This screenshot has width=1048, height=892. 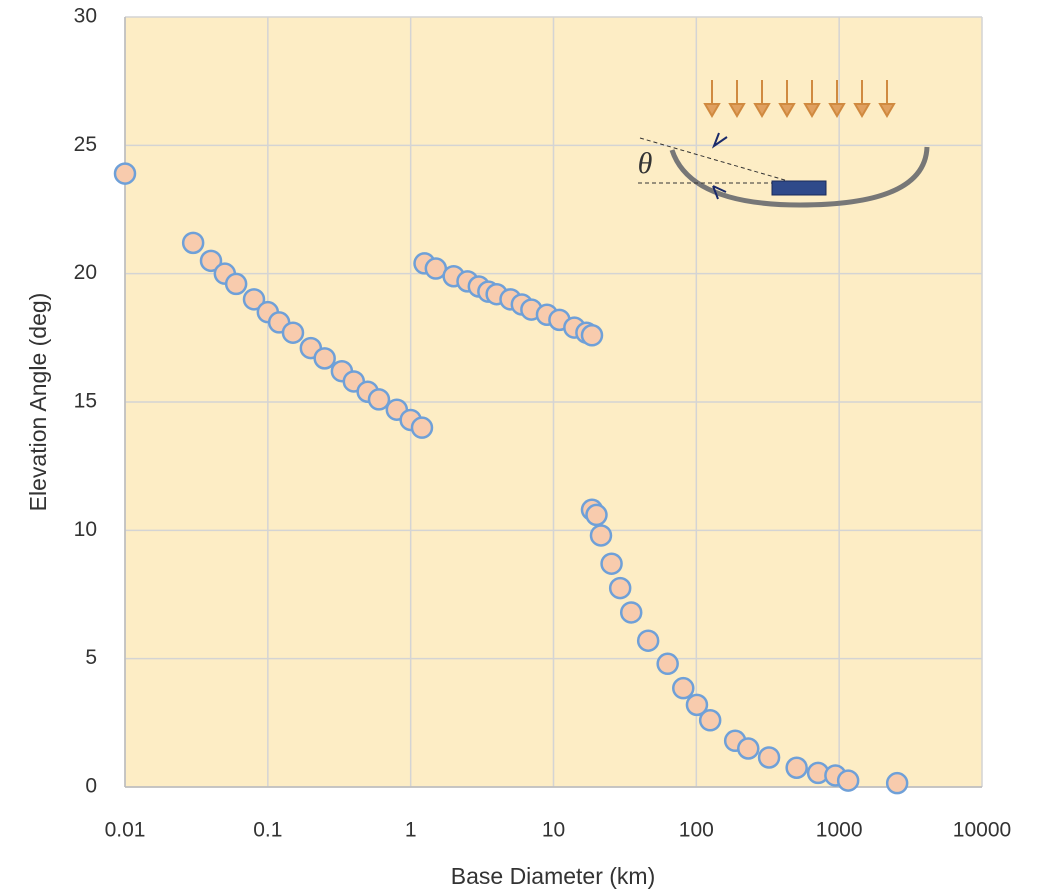 What do you see at coordinates (267, 830) in the screenshot?
I see `x-tick-label: 0.1` at bounding box center [267, 830].